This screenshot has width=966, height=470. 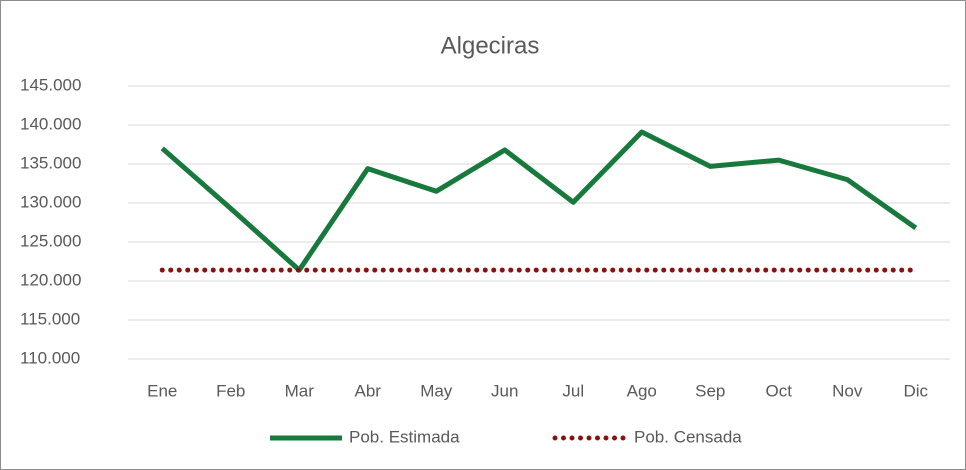 What do you see at coordinates (368, 390) in the screenshot?
I see `x-tick-label: Abr` at bounding box center [368, 390].